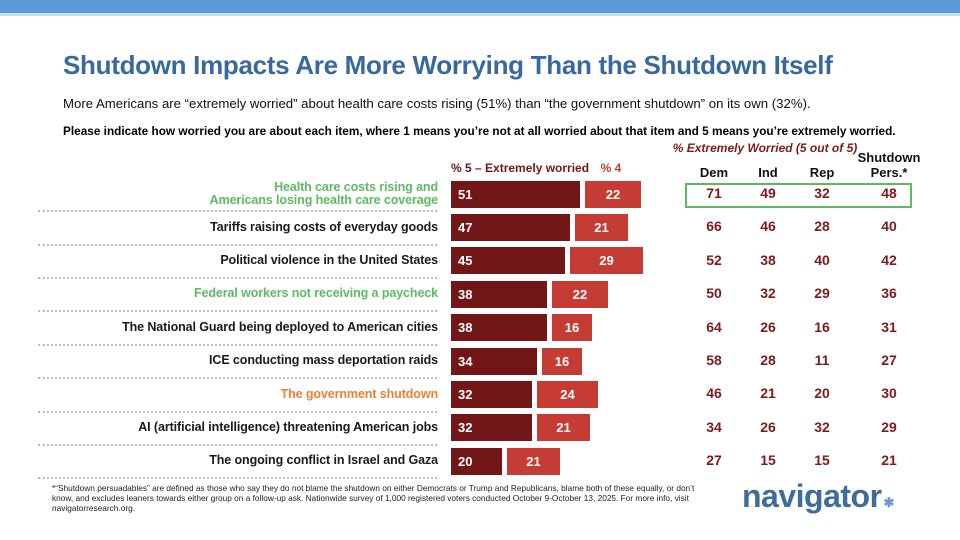  Describe the element at coordinates (768, 172) in the screenshot. I see `column-header-ind: Ind` at that location.